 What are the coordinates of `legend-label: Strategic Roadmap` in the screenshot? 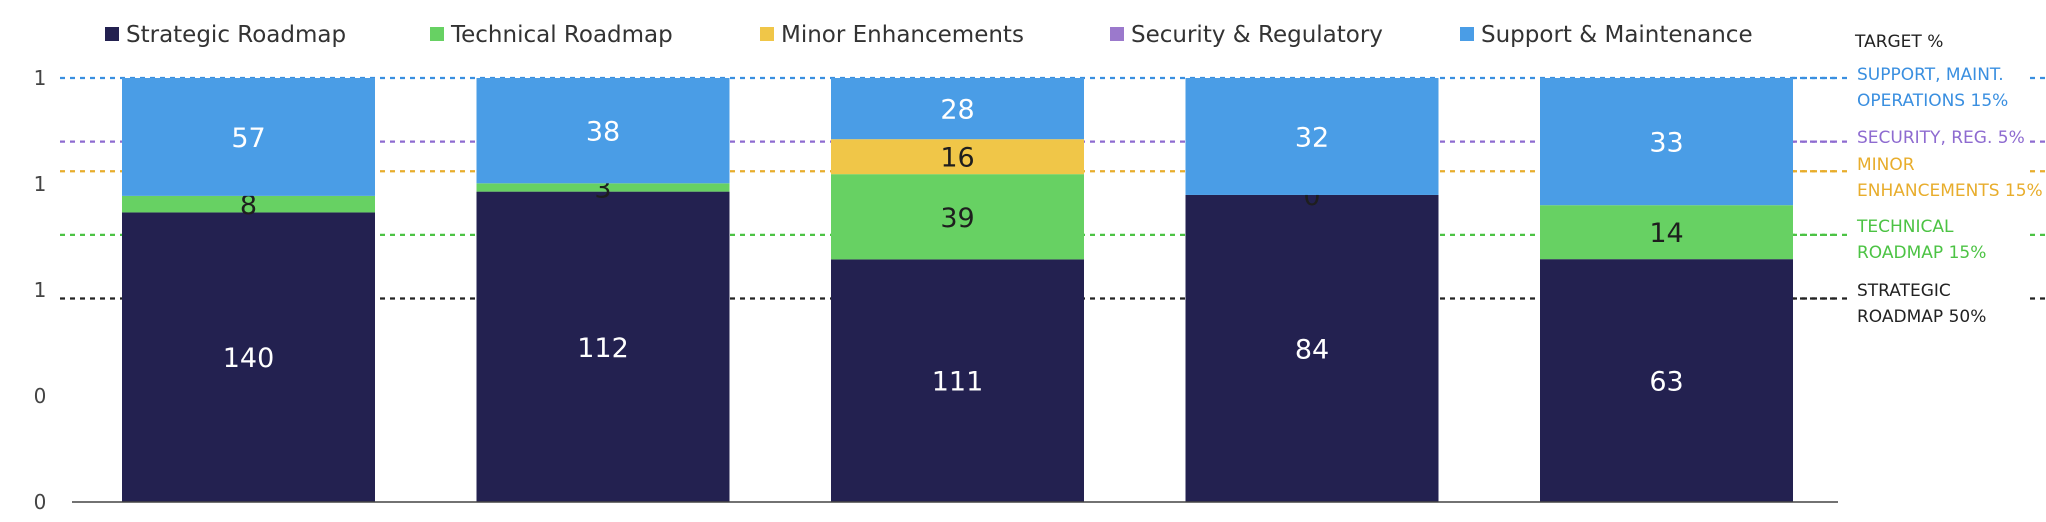 It's located at (236, 35).